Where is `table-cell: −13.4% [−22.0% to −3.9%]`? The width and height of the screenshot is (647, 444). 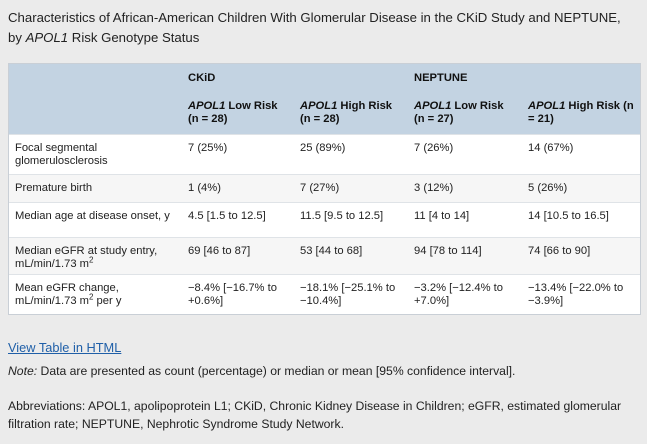 table-cell: −13.4% [−22.0% to −3.9%] is located at coordinates (581, 294).